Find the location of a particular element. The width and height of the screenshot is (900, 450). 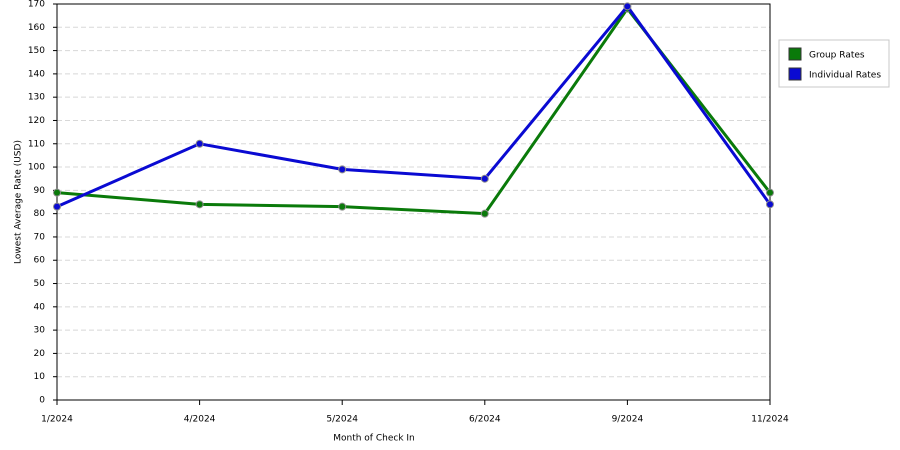

x-tick-label: 5/2024 is located at coordinates (342, 420).